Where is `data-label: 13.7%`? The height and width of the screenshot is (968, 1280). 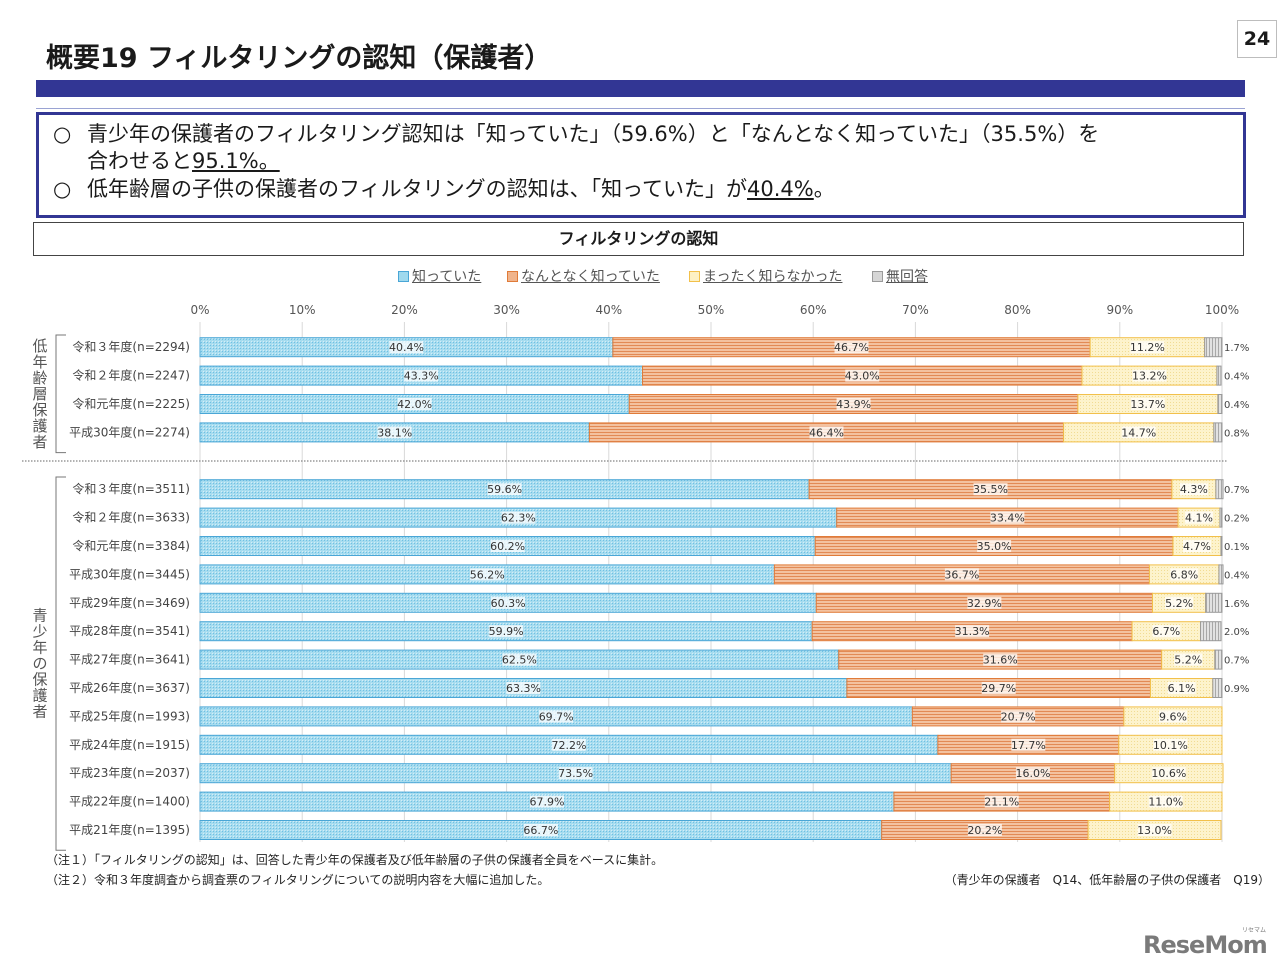 data-label: 13.7% is located at coordinates (1147, 404).